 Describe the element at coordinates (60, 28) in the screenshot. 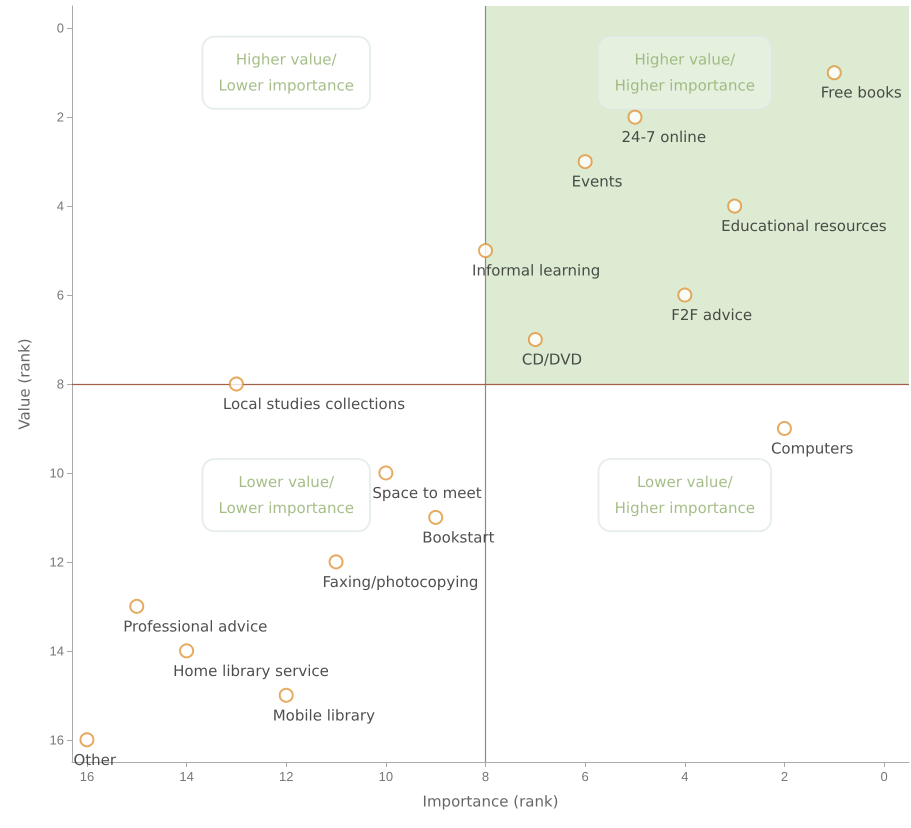

I see `y-tick-label: 0` at that location.